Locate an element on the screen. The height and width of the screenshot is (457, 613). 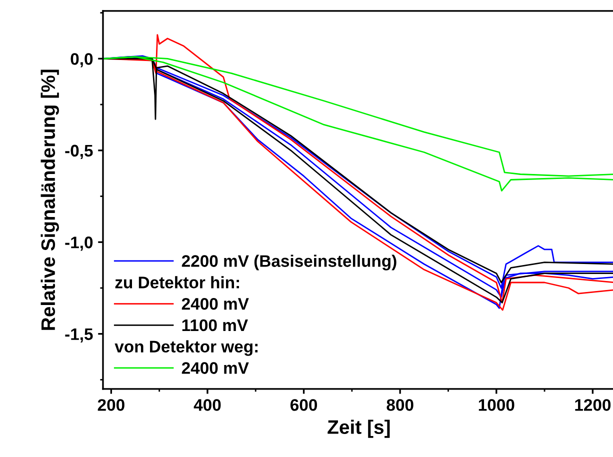
y-tick-label: -0,5 is located at coordinates (79, 152).